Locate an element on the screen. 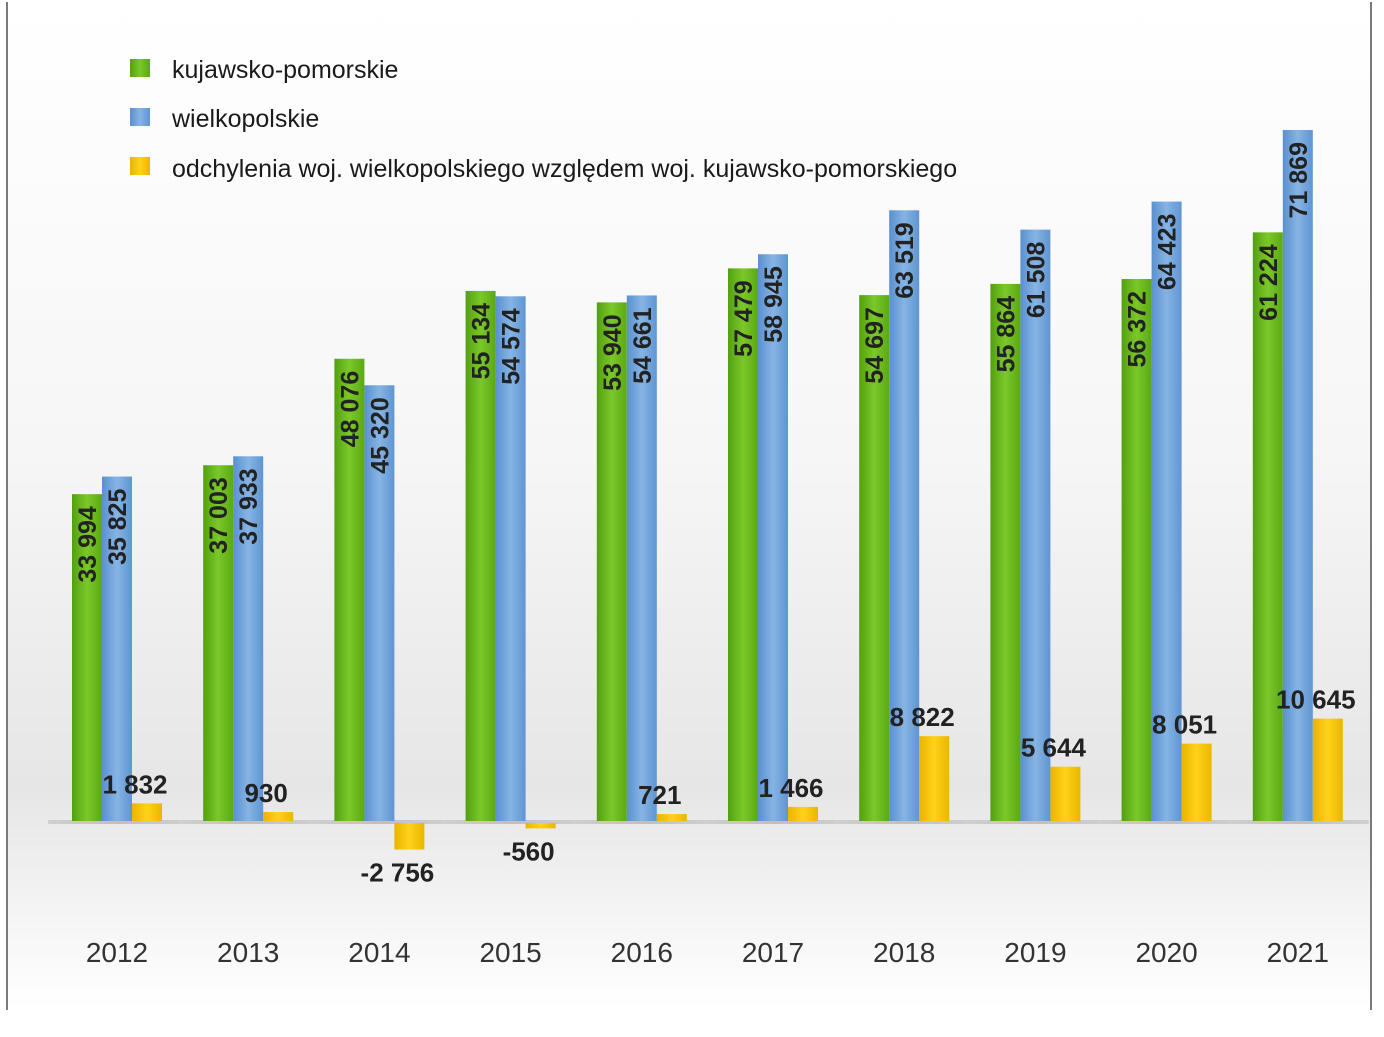 This screenshot has height=1037, width=1384. legend-item: wielkopolskie is located at coordinates (224, 119).